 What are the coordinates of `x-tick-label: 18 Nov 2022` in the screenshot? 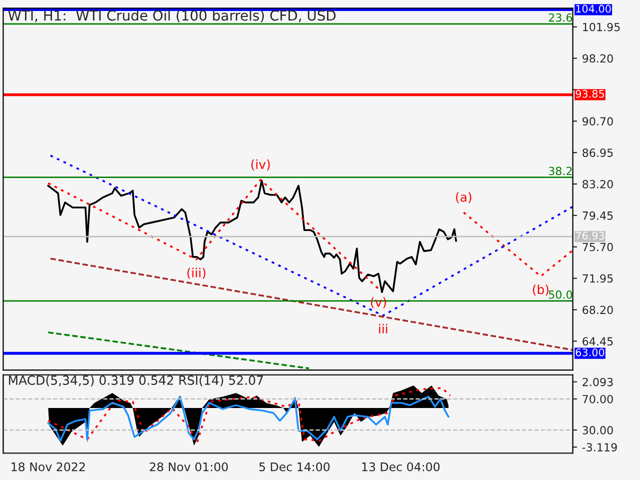 It's located at (48, 467).